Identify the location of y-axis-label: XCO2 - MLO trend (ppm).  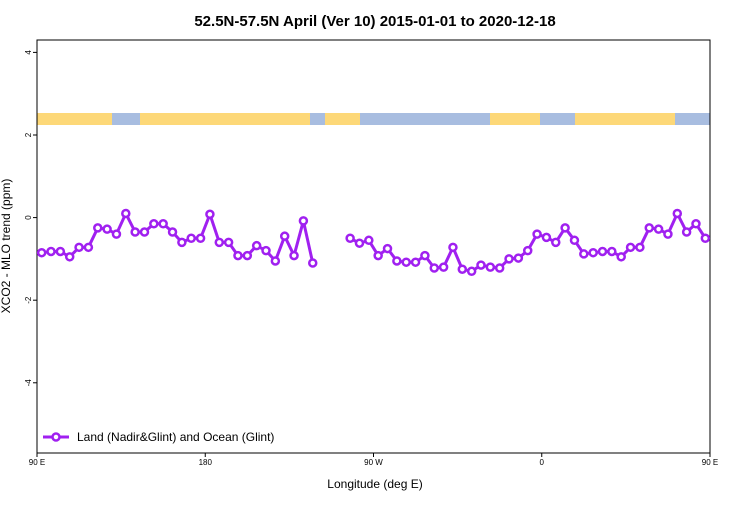
(6, 246).